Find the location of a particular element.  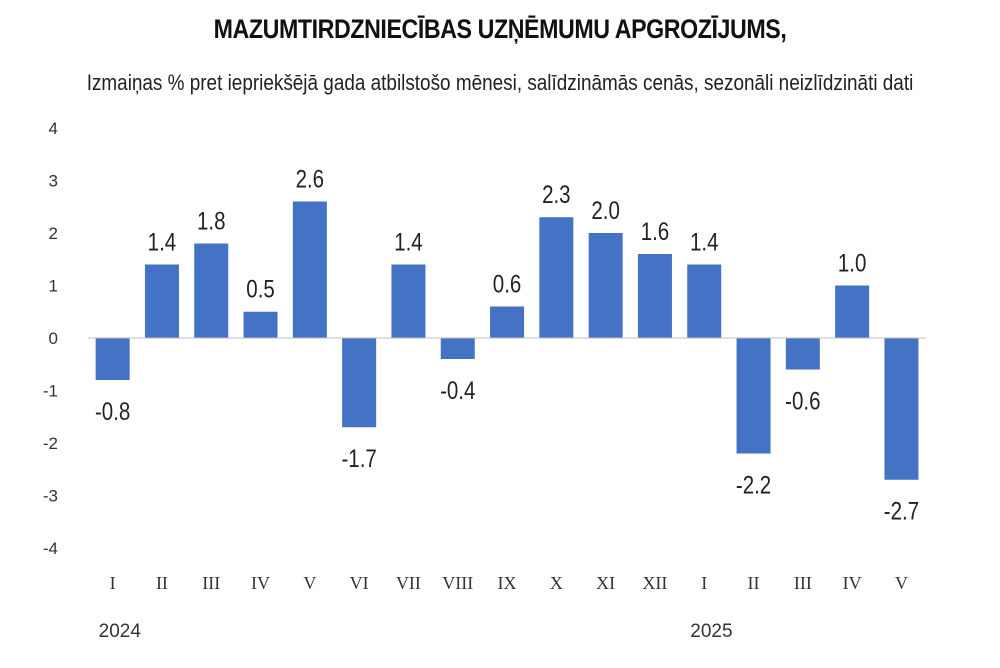

x-tick-label: IX is located at coordinates (507, 583).